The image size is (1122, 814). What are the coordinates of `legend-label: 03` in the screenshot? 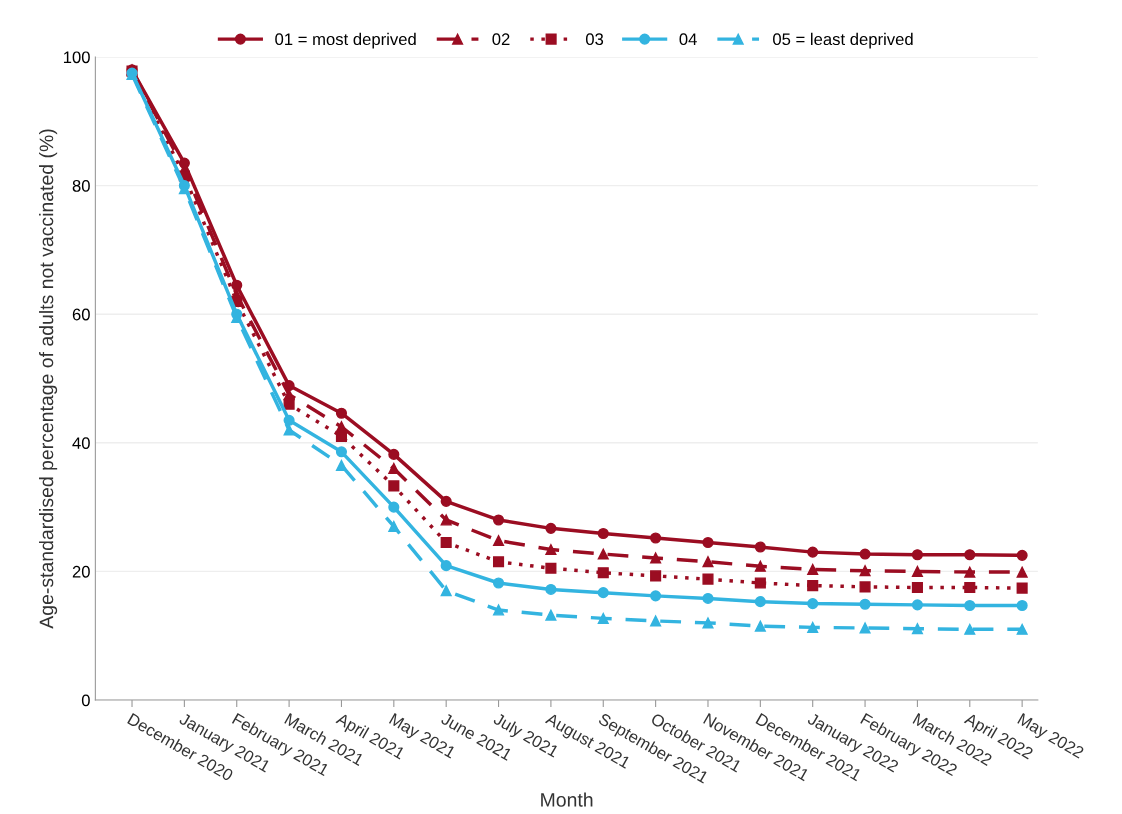 It's located at (594, 39).